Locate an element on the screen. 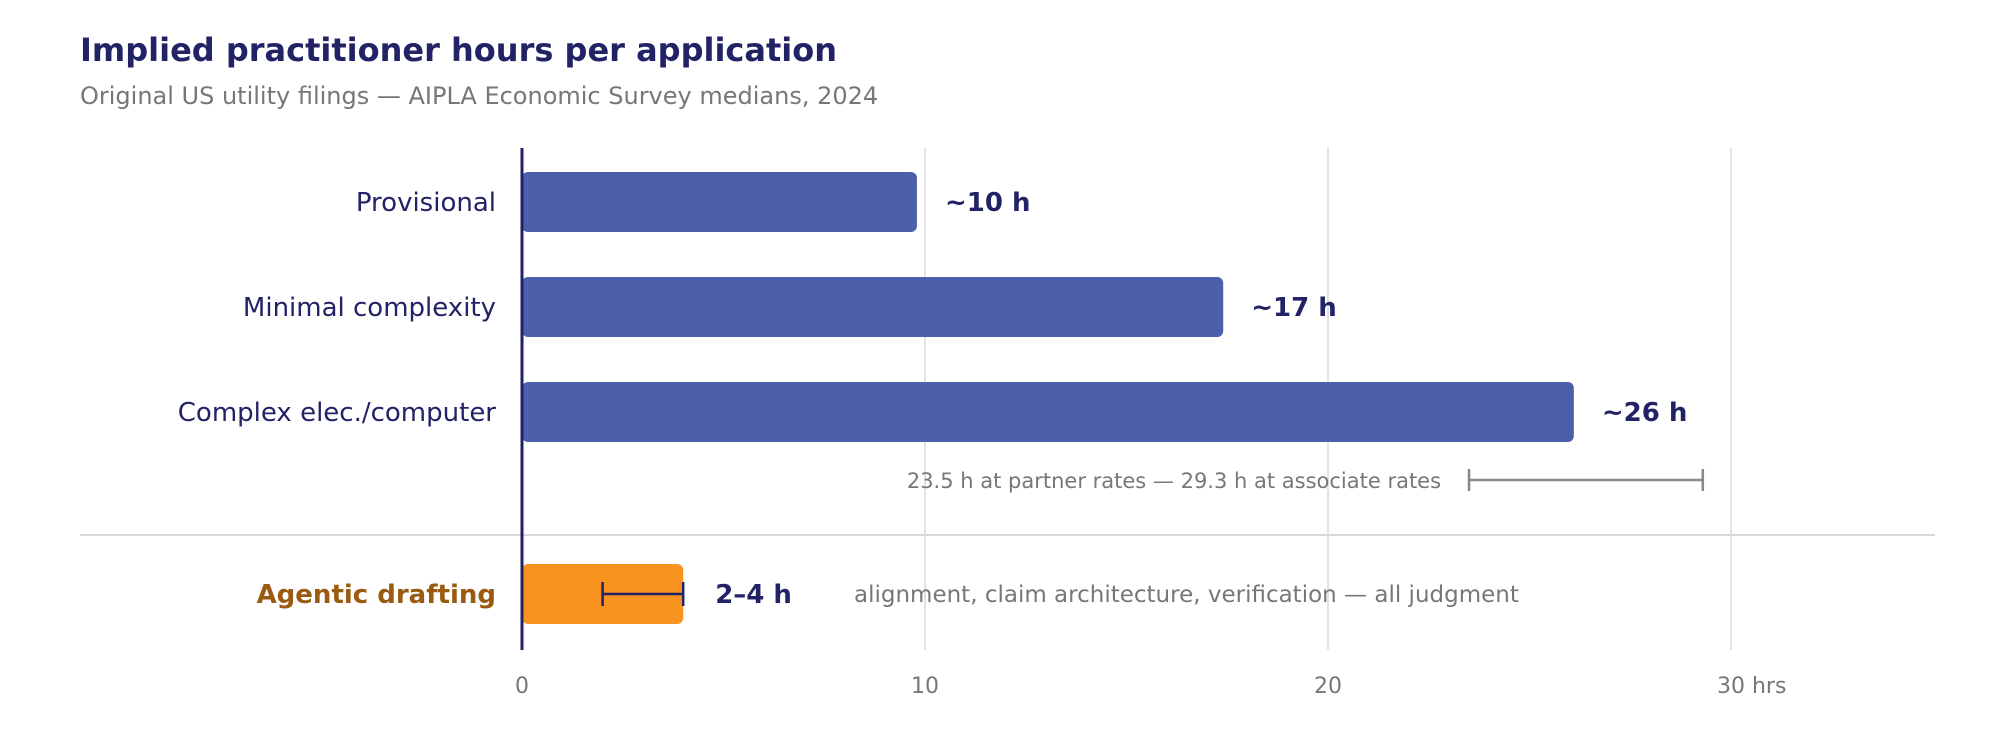 Image resolution: width=2000 pixels, height=736 pixels. x-tick-label: 30 hrs is located at coordinates (1751, 686).